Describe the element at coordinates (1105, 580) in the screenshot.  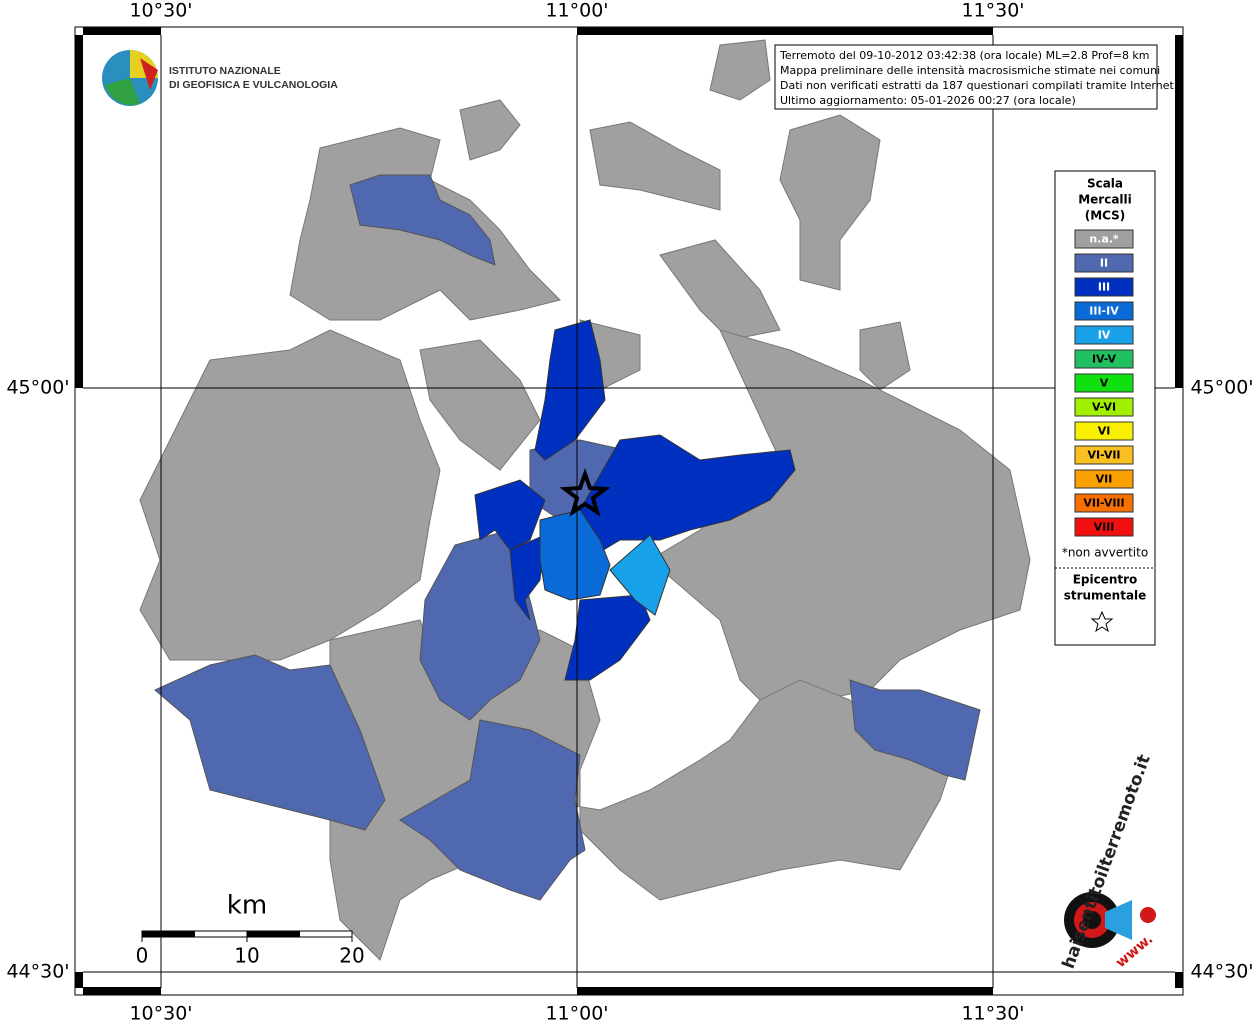
I see `legend-epicenter: Epicentro` at that location.